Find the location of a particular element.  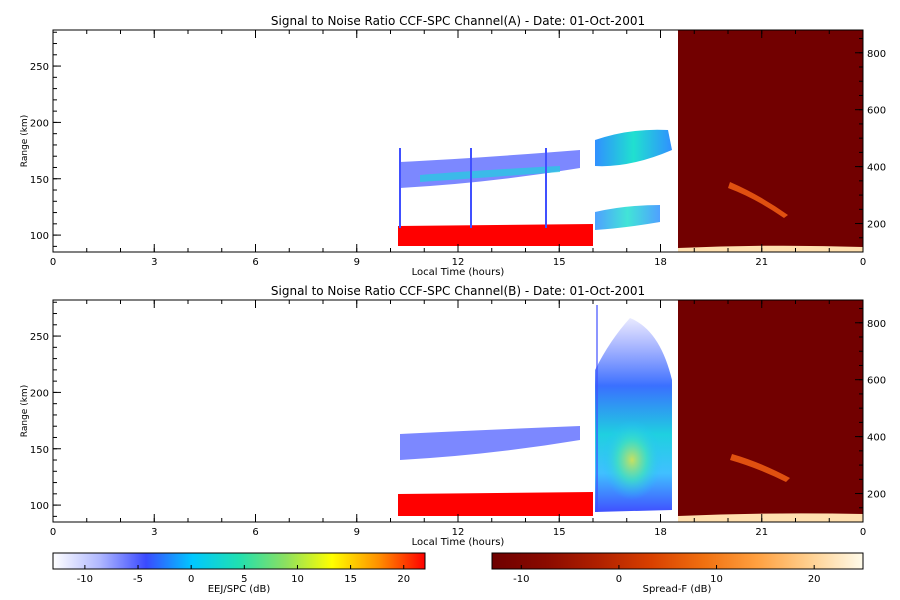

colorbar-eej-tick-label: 5 is located at coordinates (244, 579).